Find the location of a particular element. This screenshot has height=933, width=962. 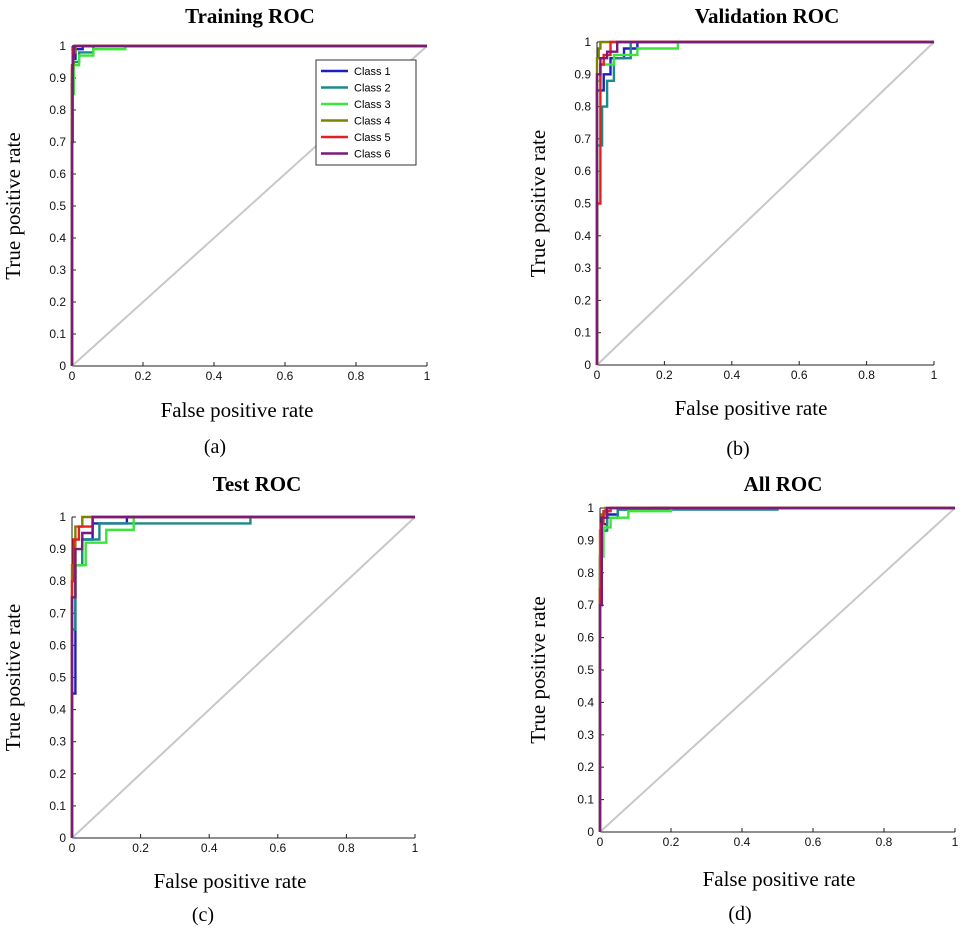

chart-title: Test ROC is located at coordinates (257, 484).